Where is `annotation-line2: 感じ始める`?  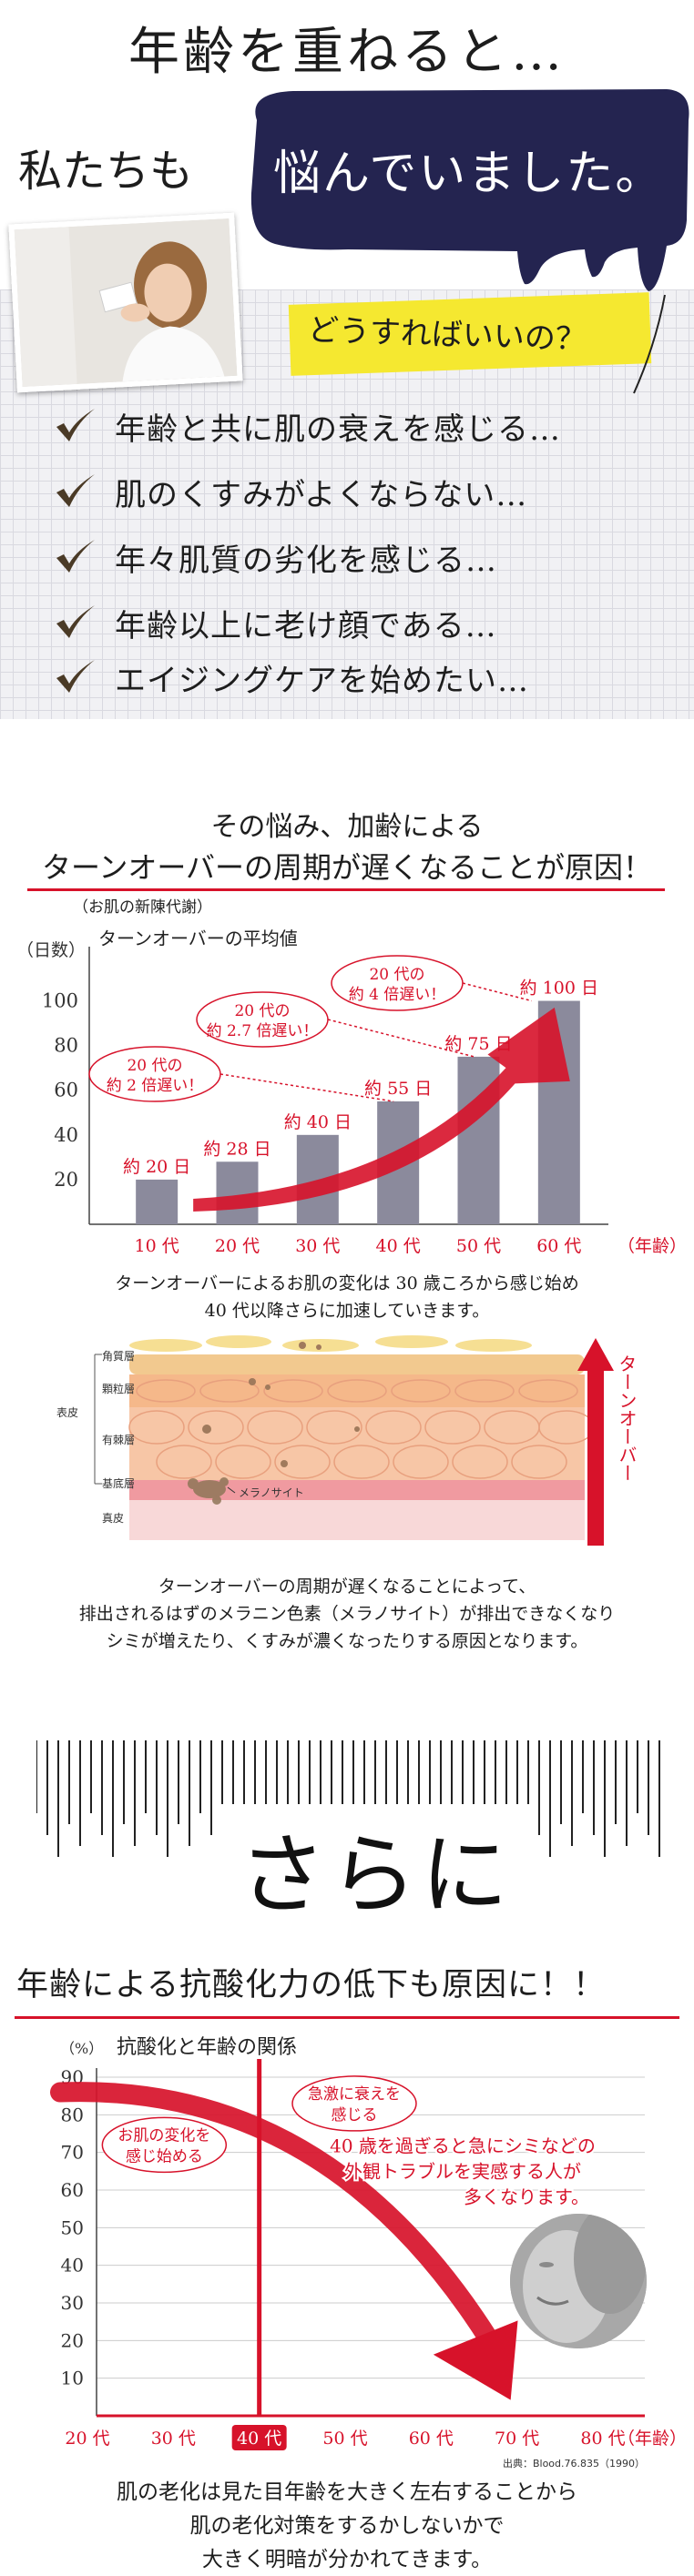 annotation-line2: 感じ始める is located at coordinates (164, 2156).